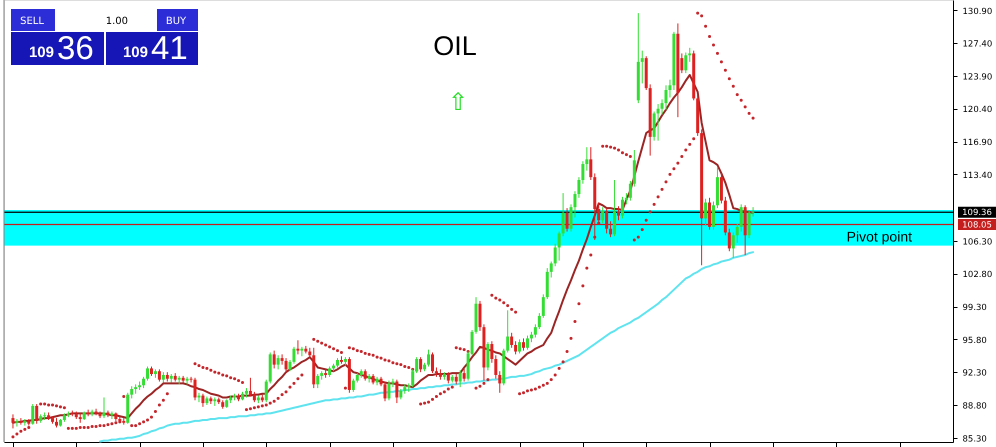  Describe the element at coordinates (977, 110) in the screenshot. I see `y-tick-label: 120.40` at that location.